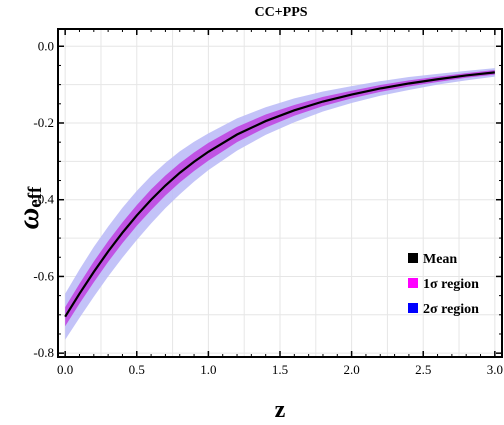  Describe the element at coordinates (137, 369) in the screenshot. I see `x-tick-label-1: 0.5` at that location.